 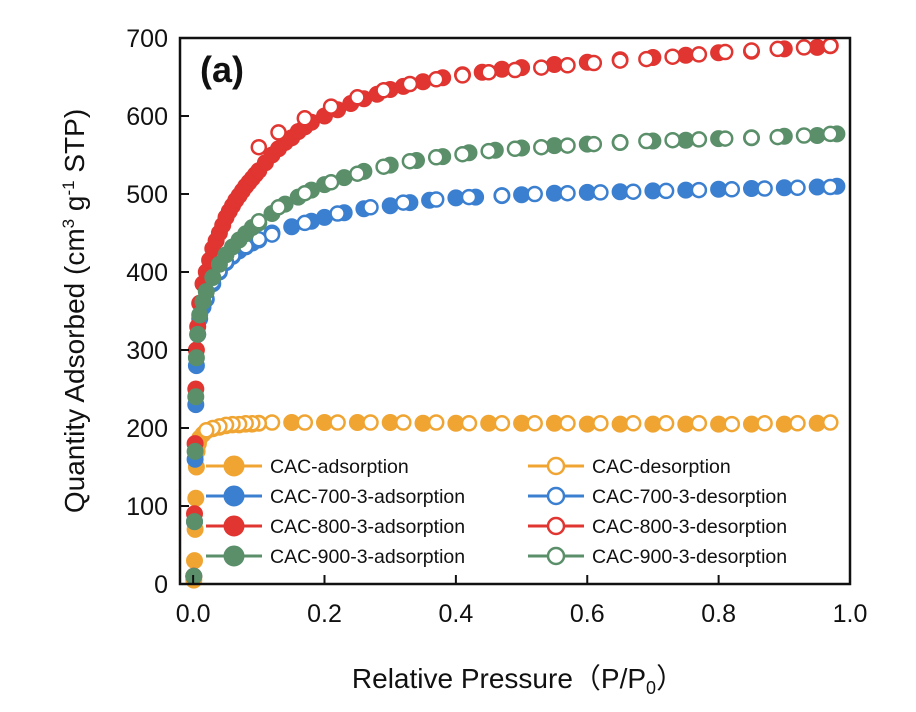 What do you see at coordinates (556, 466) in the screenshot?
I see `legend-marker-cac-desorption` at bounding box center [556, 466].